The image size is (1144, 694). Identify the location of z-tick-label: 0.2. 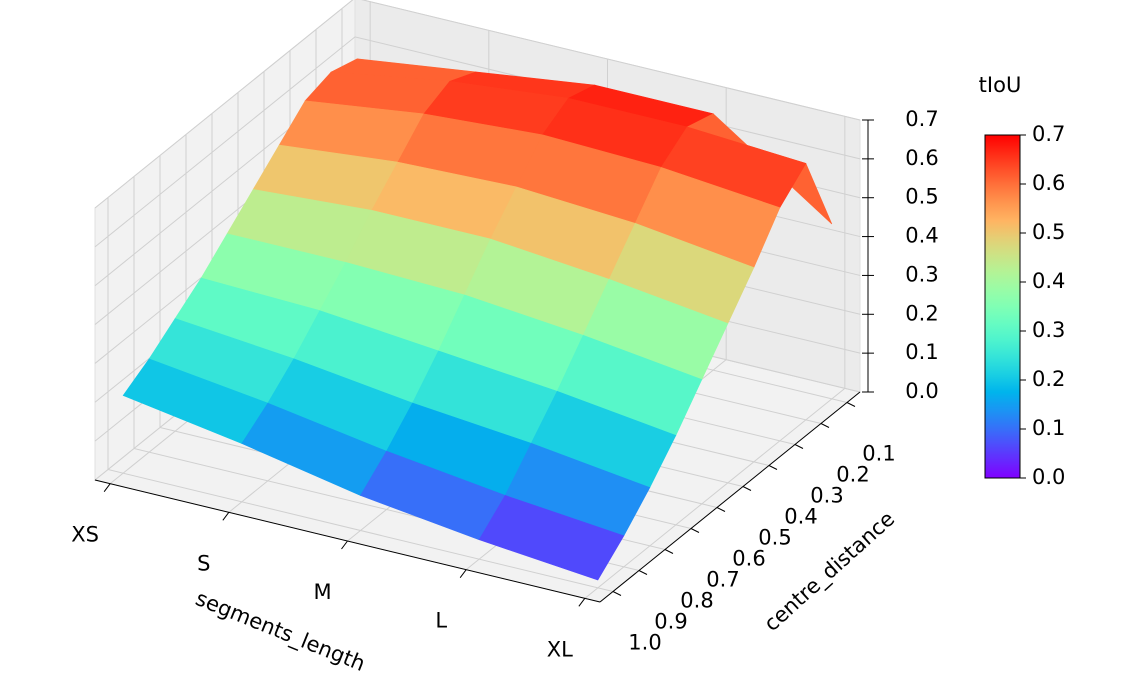
(921, 313).